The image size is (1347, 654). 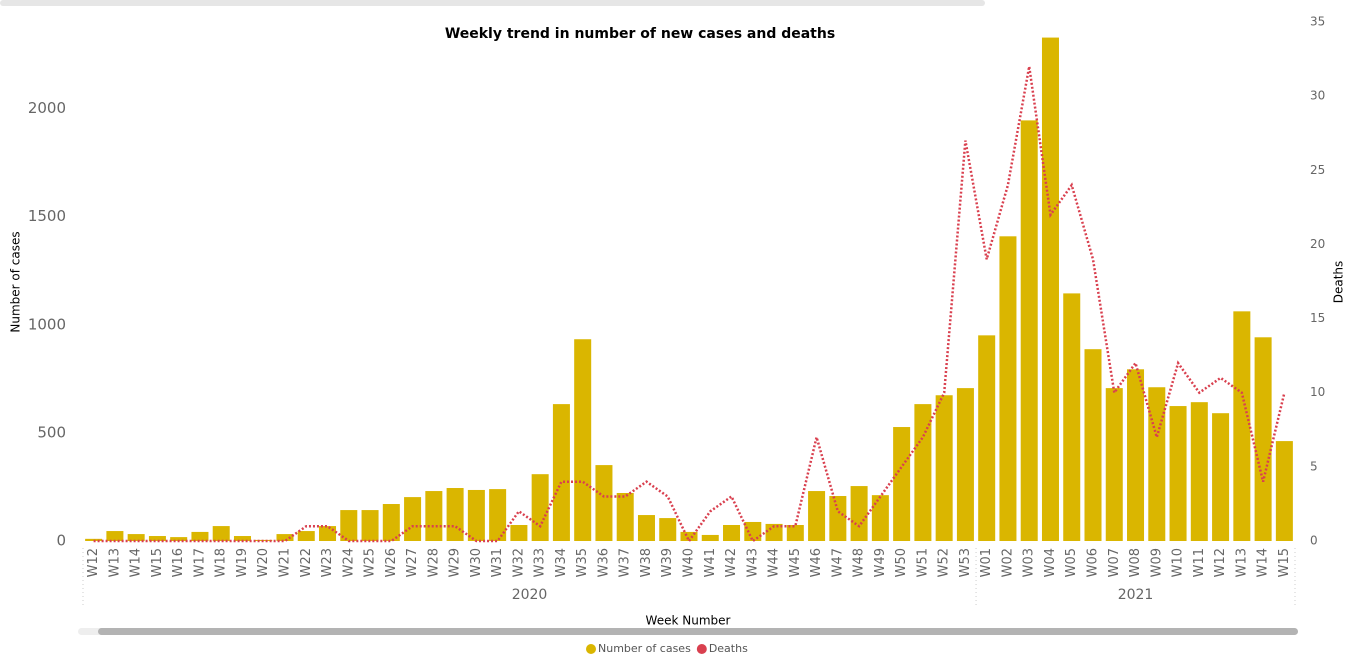 What do you see at coordinates (263, 562) in the screenshot?
I see `x-tick-label: W20` at bounding box center [263, 562].